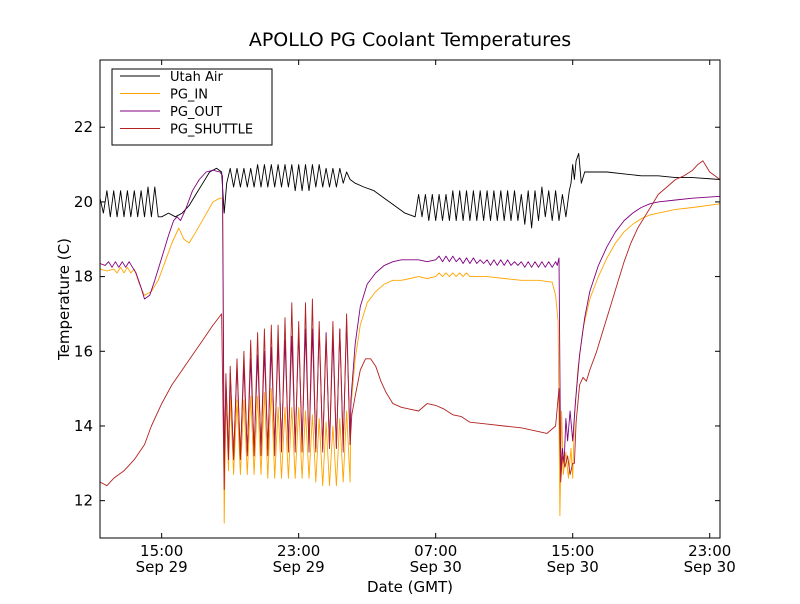 Image resolution: width=800 pixels, height=604 pixels. Describe the element at coordinates (435, 551) in the screenshot. I see `x-tick-label: 07:00` at that location.